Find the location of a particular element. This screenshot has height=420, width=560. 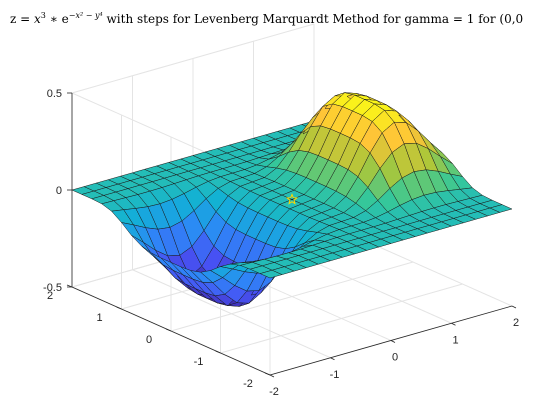

y-tick-label: 0 is located at coordinates (149, 340).